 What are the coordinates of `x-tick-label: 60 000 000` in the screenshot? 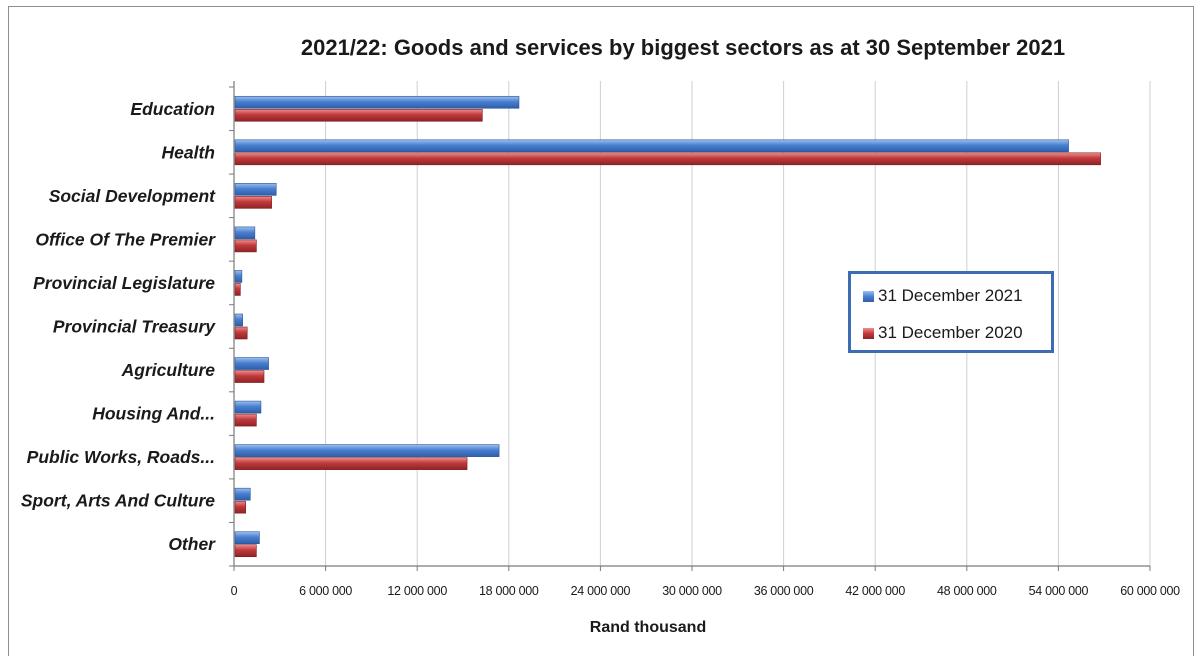 It's located at (1150, 591).